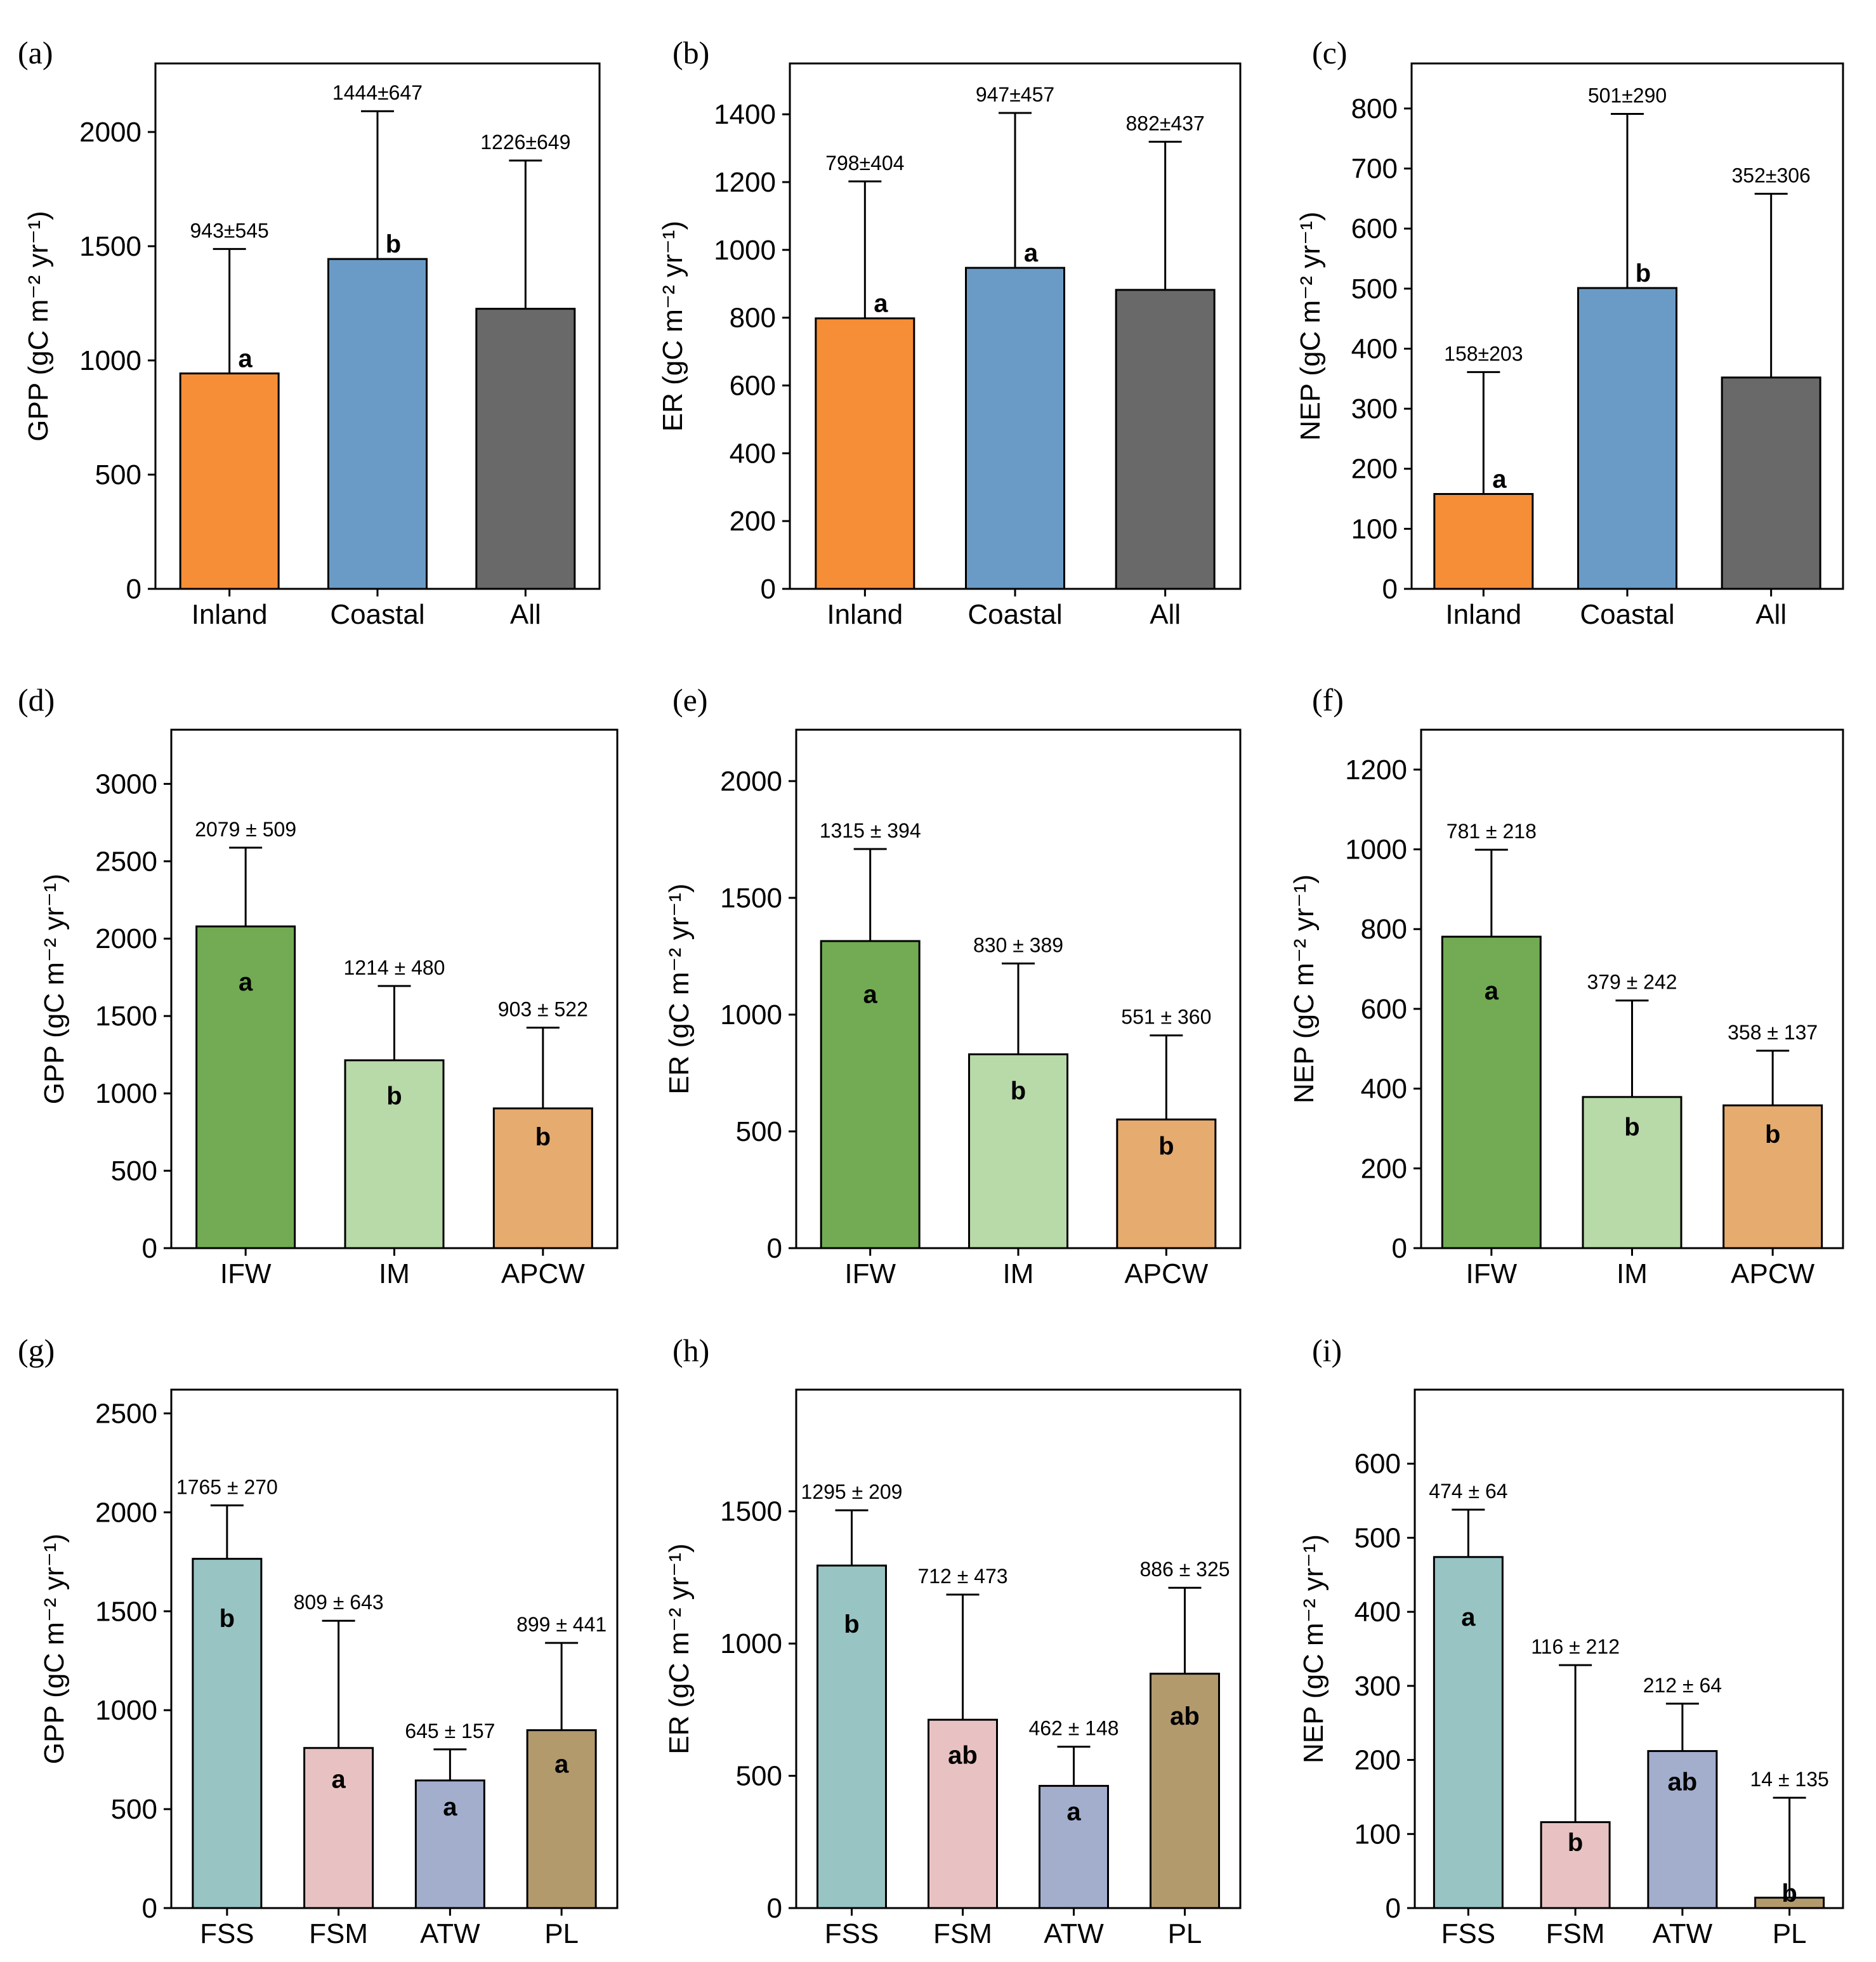 The width and height of the screenshot is (1876, 1962). Describe the element at coordinates (1164, 123) in the screenshot. I see `value-label: 882±437` at that location.